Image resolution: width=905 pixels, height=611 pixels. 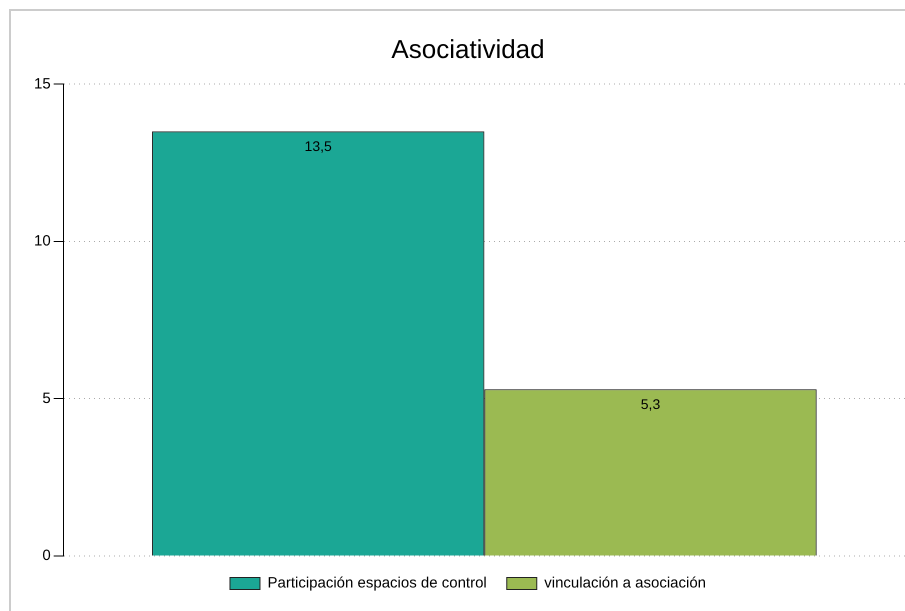 I want to click on y-tick-label: 0, so click(x=46, y=555).